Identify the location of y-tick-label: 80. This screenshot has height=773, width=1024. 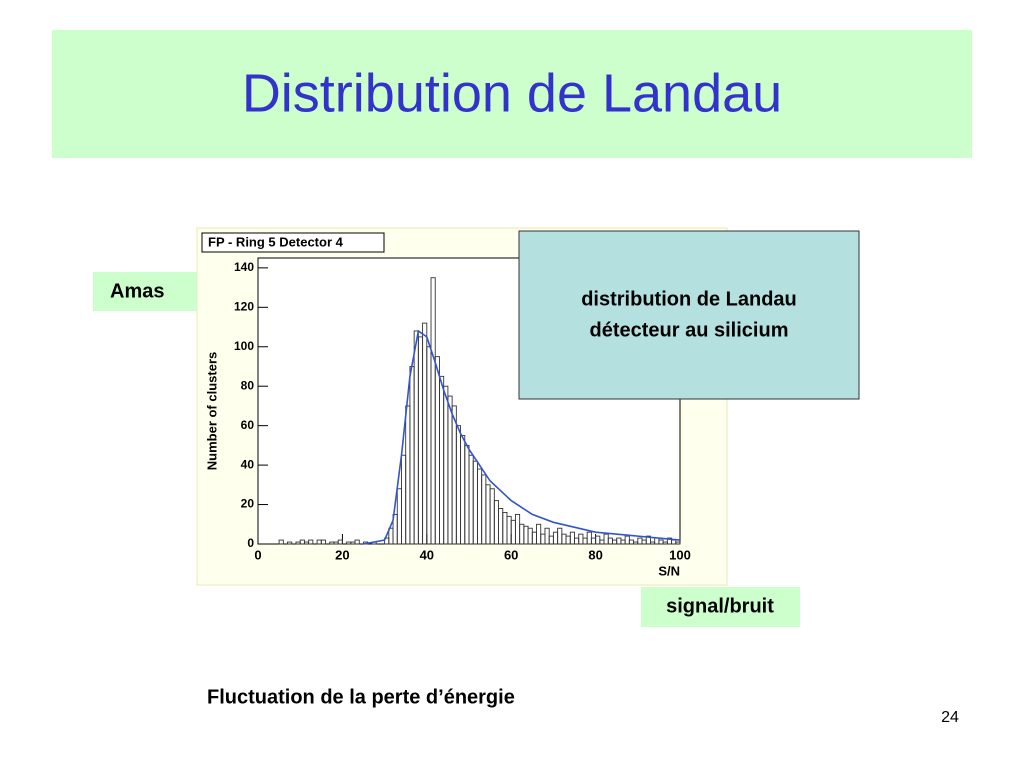
(248, 385).